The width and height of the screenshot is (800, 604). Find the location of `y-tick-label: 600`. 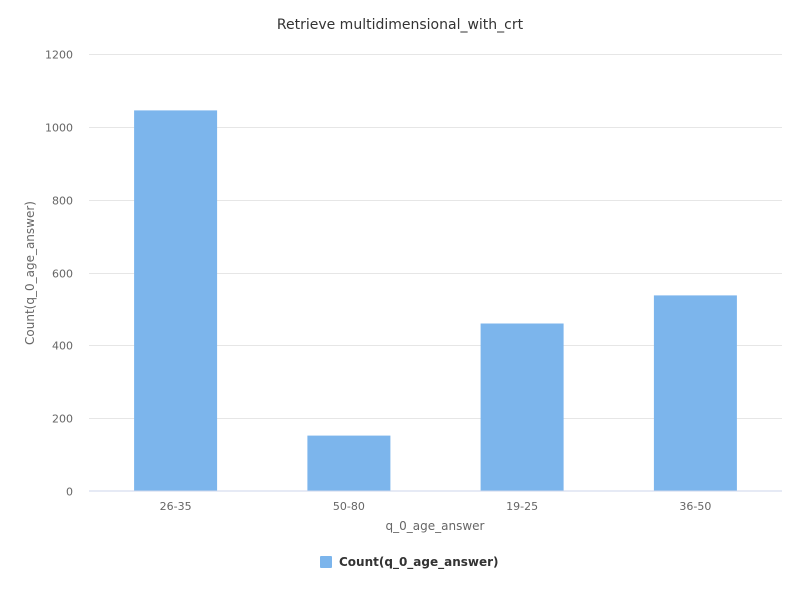

y-tick-label: 600 is located at coordinates (62, 274).